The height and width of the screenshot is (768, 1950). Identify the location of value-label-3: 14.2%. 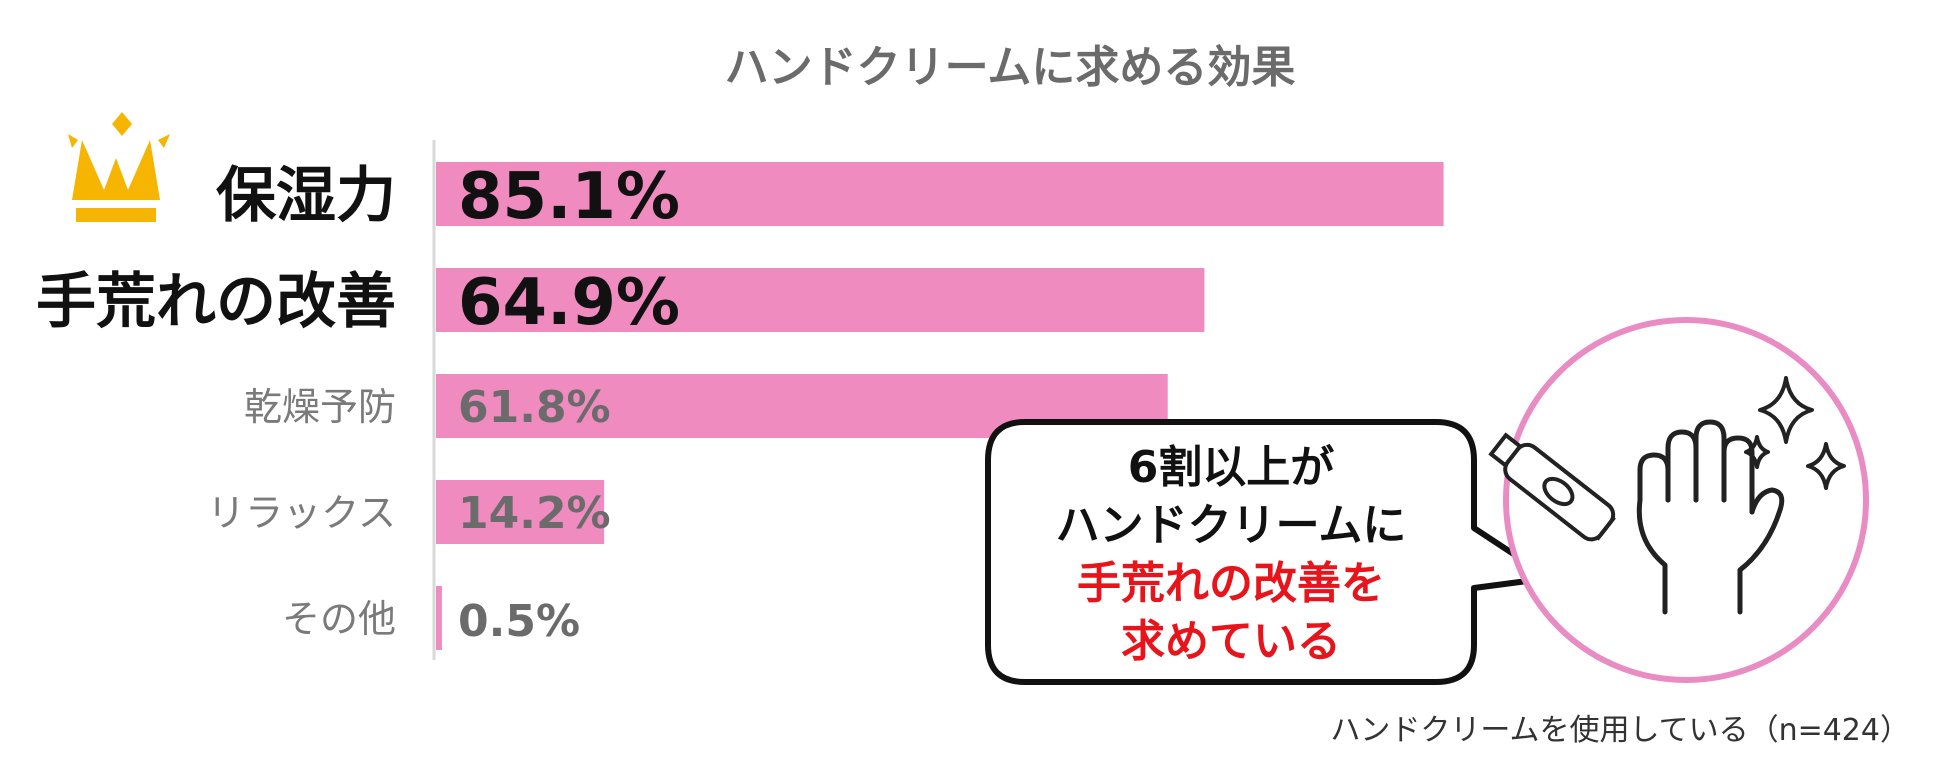
(534, 513).